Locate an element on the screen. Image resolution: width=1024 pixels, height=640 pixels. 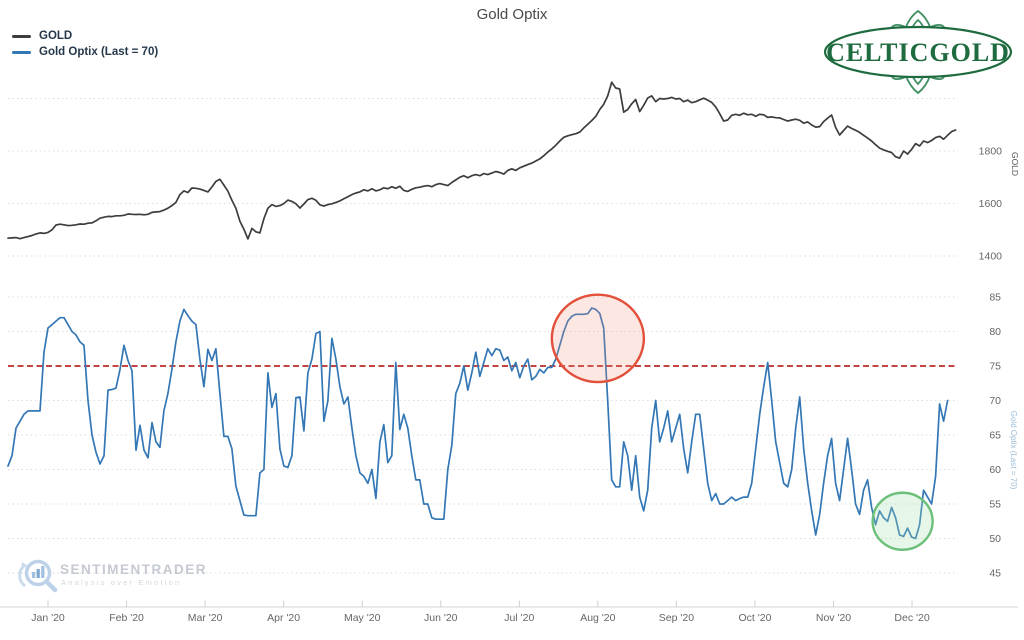
optix-ytick-label: 70 is located at coordinates (995, 401).